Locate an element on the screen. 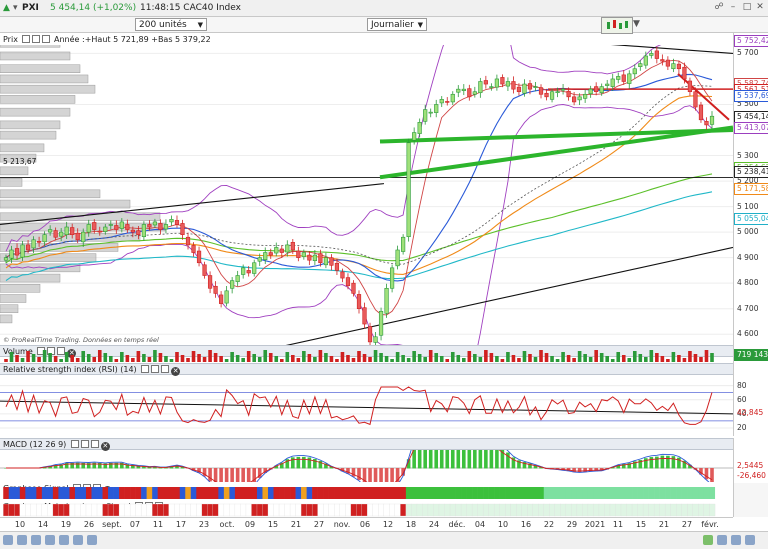 Image resolution: width=768 pixels, height=549 pixels. arrow-tool-icon is located at coordinates (78, 540).